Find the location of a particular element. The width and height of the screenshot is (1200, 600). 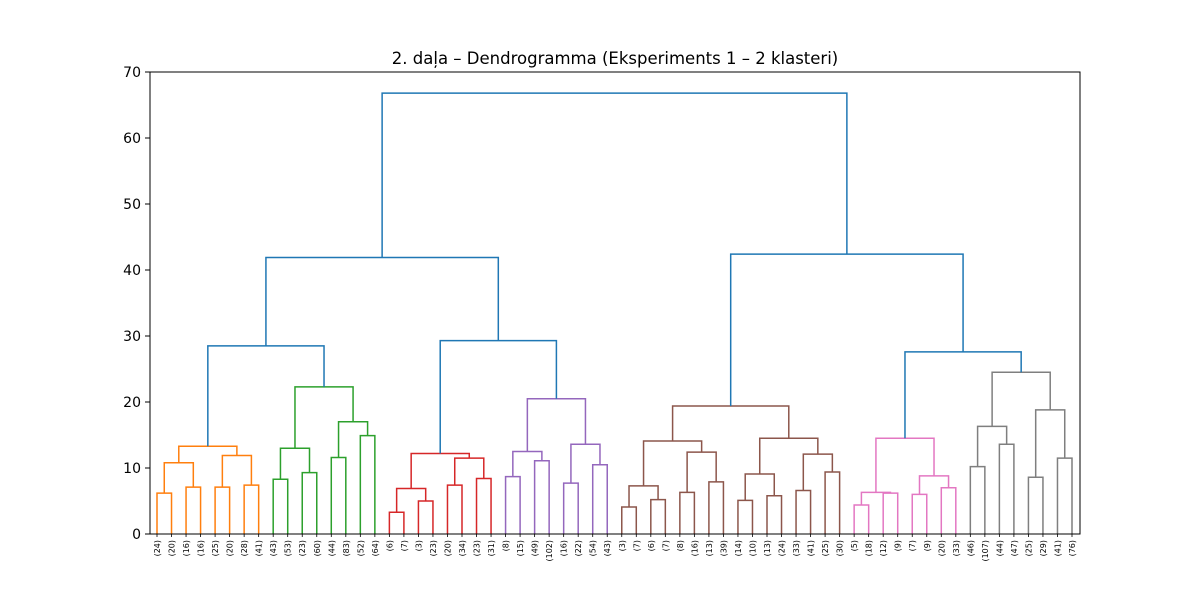

y-tick-label: 50 is located at coordinates (132, 205).